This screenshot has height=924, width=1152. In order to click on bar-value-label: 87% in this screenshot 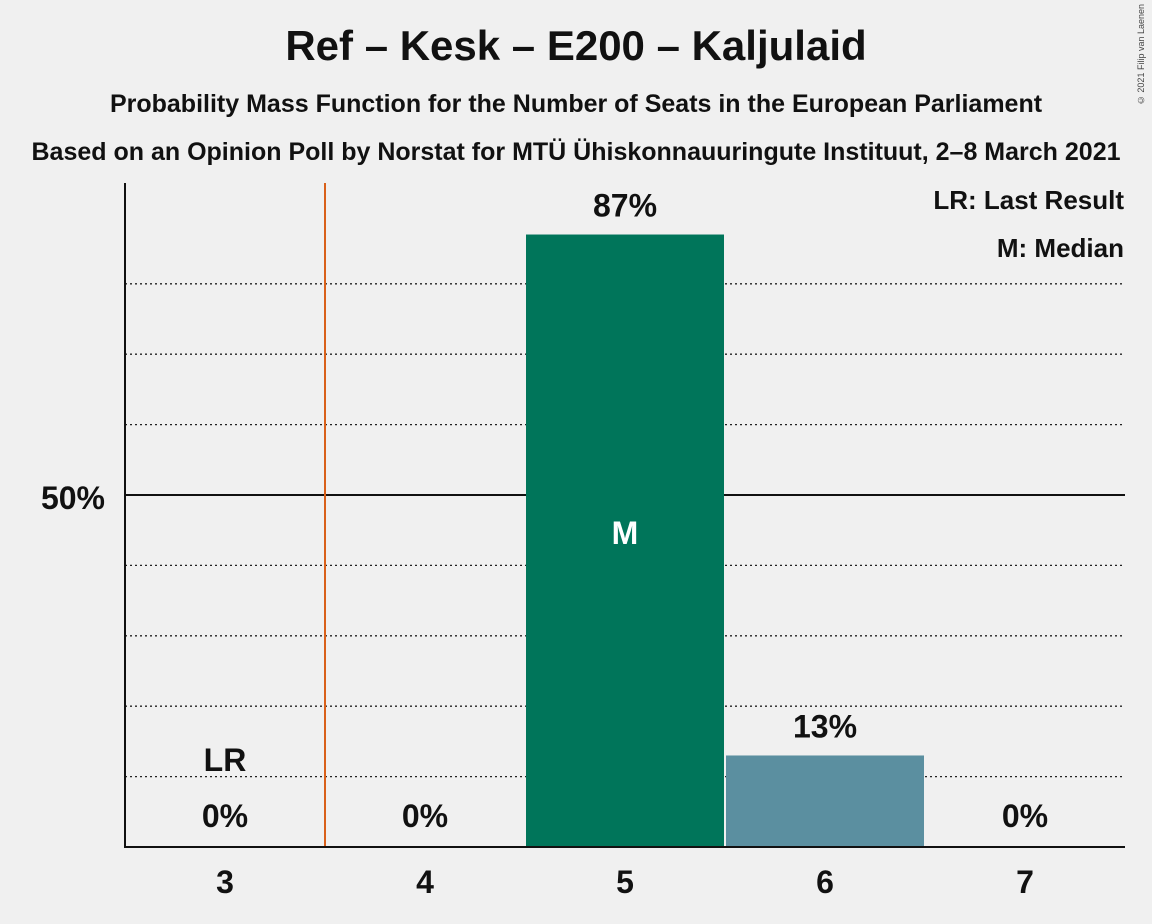, I will do `click(625, 206)`.